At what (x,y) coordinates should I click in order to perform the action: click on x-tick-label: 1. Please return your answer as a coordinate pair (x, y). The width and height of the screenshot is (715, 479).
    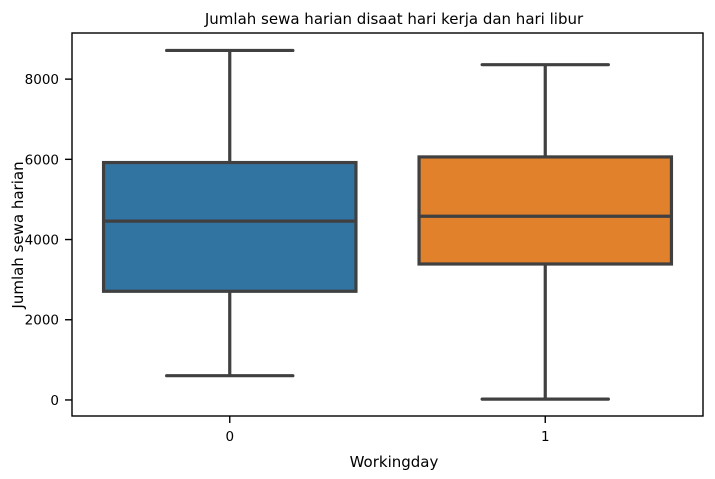
    Looking at the image, I should click on (545, 437).